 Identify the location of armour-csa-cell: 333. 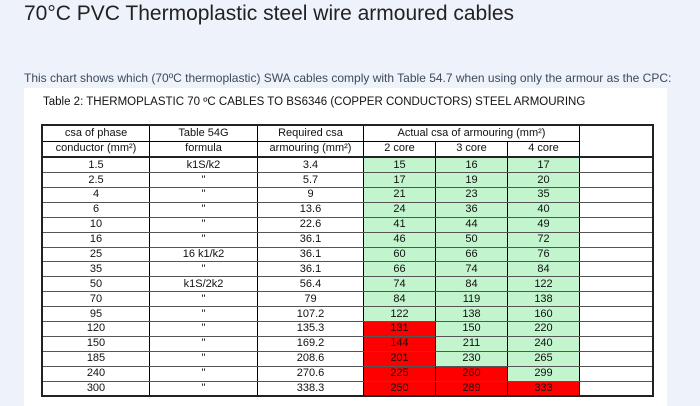
(543, 388).